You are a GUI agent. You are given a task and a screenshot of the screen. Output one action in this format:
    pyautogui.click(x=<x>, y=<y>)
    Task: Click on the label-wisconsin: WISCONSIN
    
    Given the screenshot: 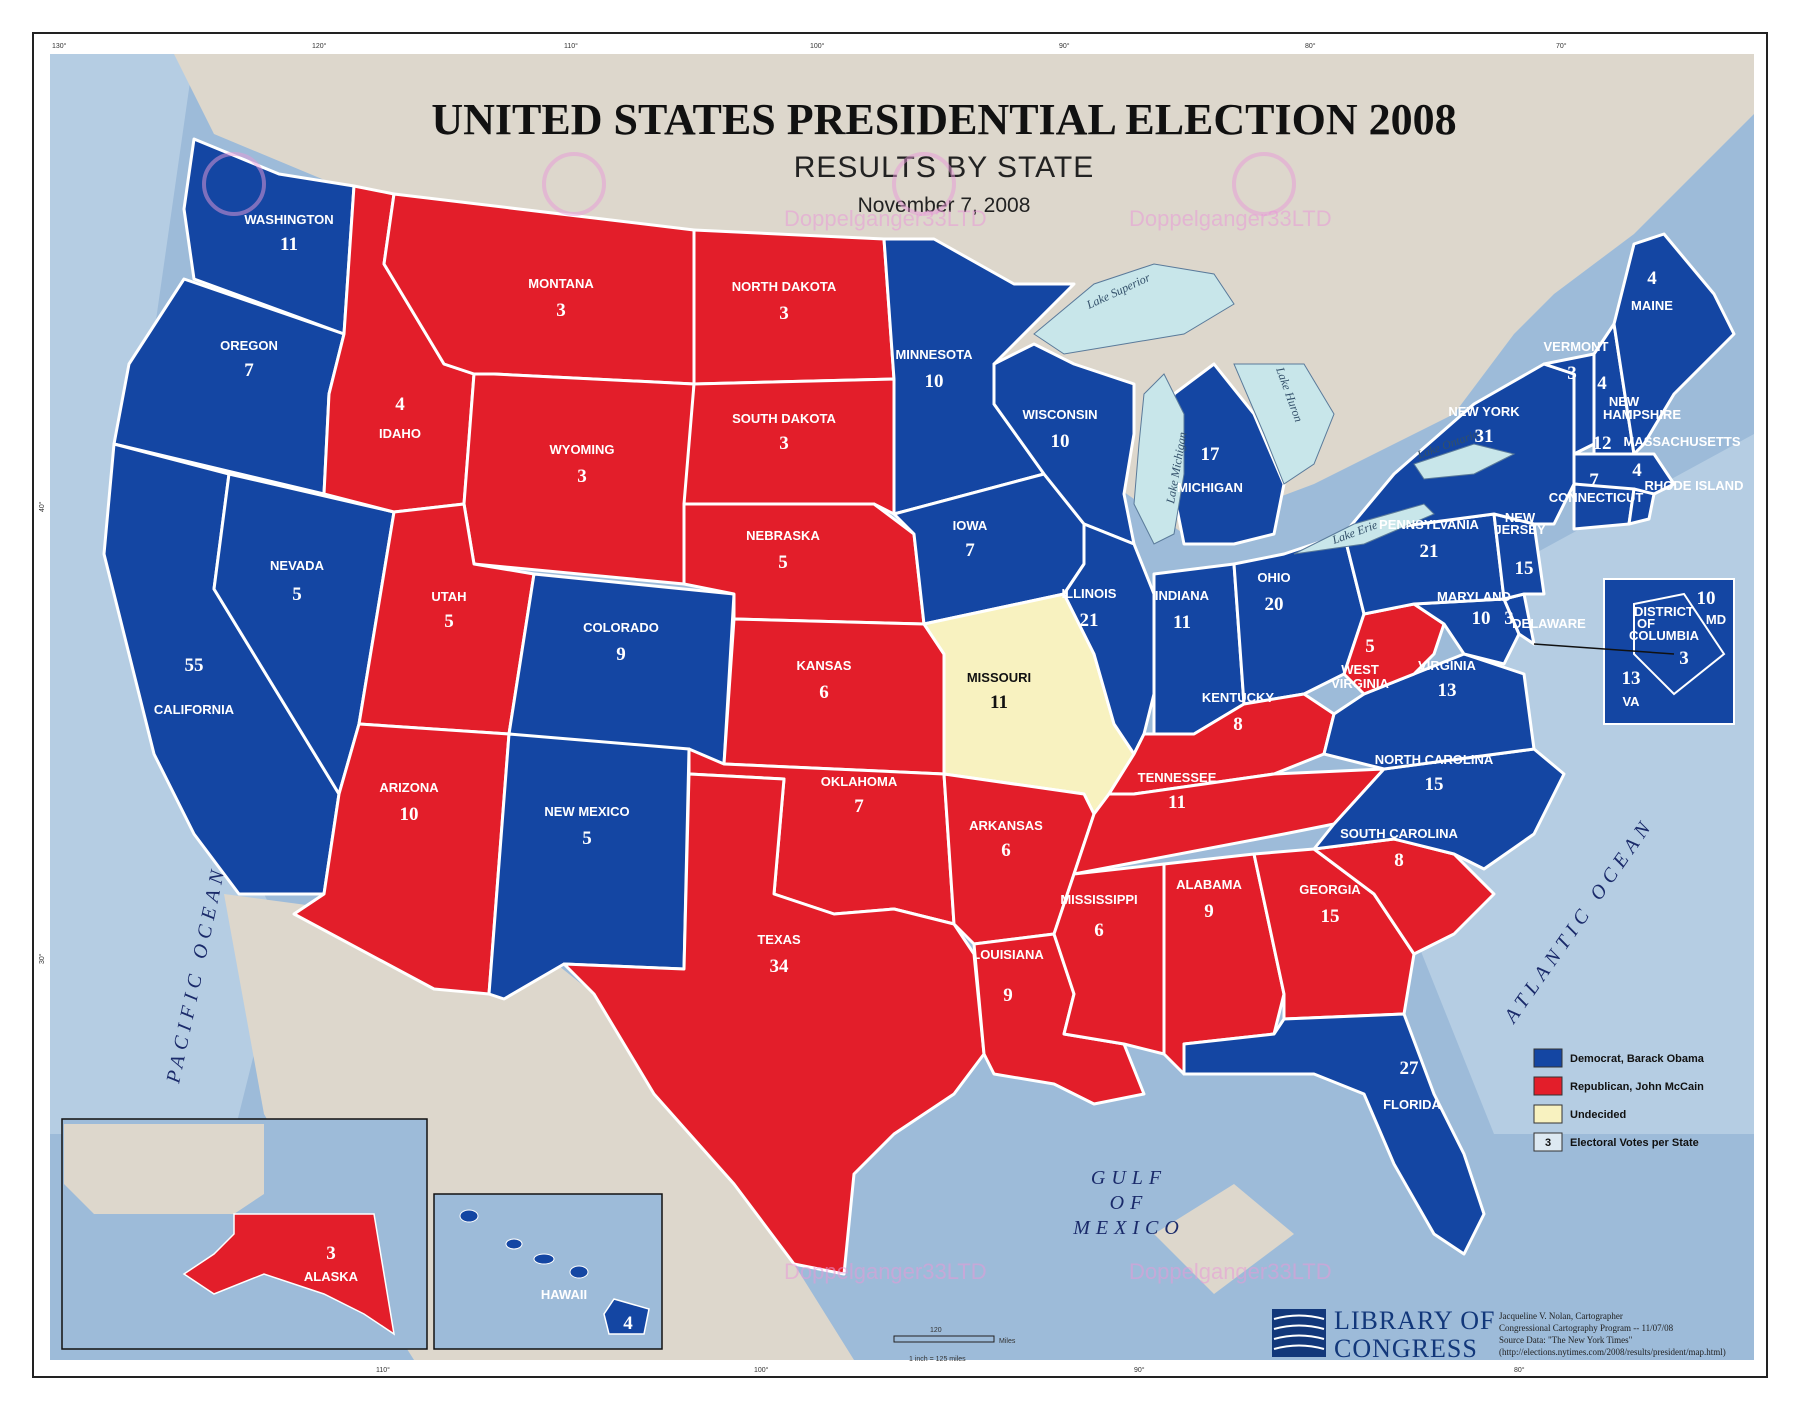 What is the action you would take?
    pyautogui.click(x=1059, y=414)
    